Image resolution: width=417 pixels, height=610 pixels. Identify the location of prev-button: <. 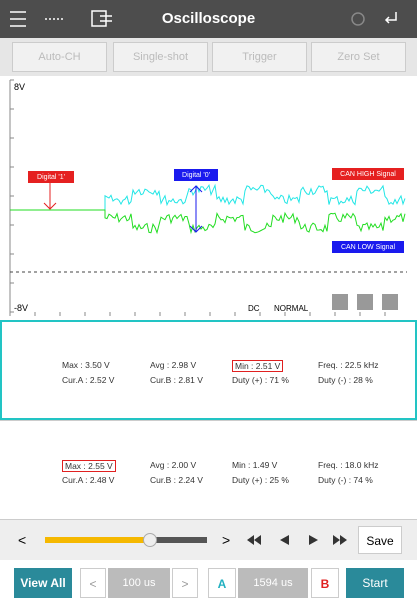
(22, 540).